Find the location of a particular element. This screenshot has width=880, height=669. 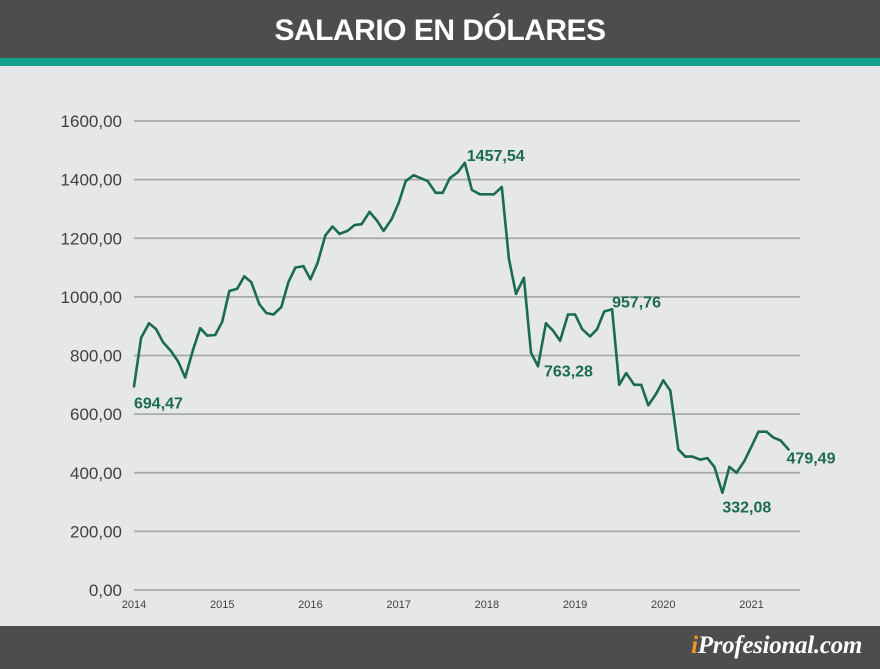

x-tick-label: 2021 is located at coordinates (751, 605).